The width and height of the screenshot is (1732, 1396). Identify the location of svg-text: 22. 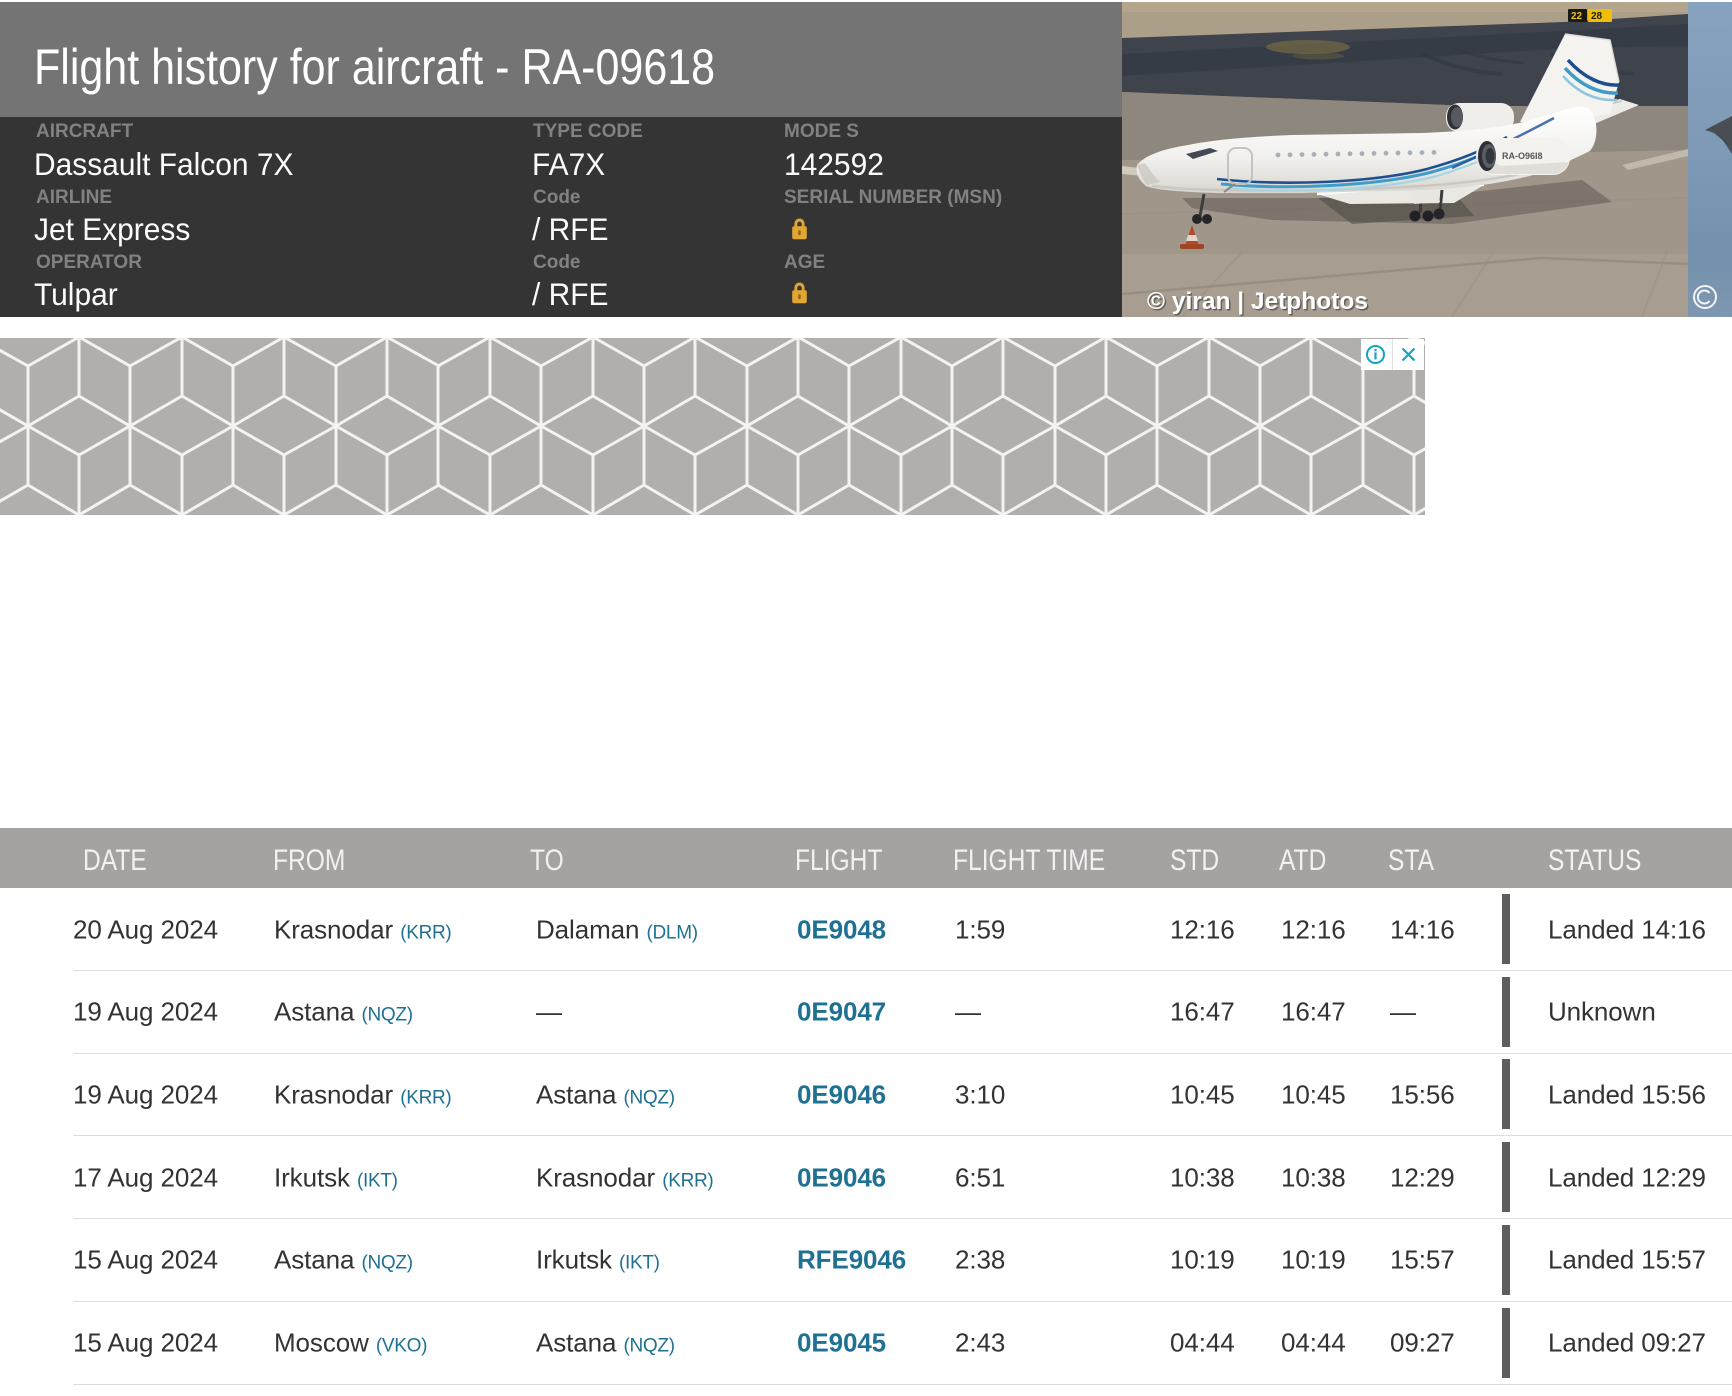
(1577, 16).